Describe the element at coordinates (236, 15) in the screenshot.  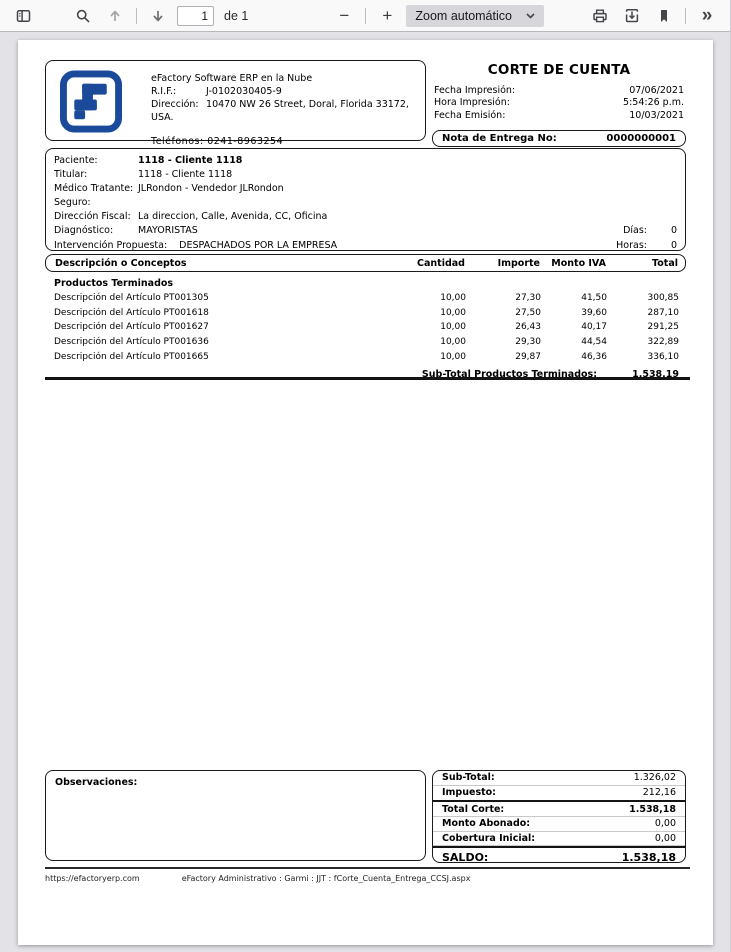
I see `page-count-label: de 1` at that location.